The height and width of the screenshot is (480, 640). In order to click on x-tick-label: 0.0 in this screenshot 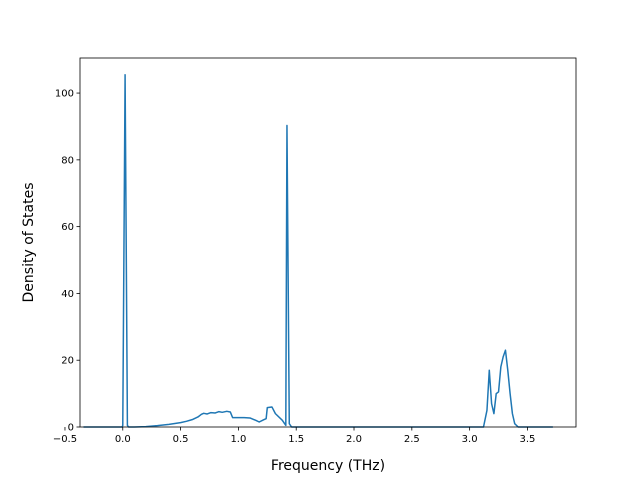, I will do `click(123, 439)`.